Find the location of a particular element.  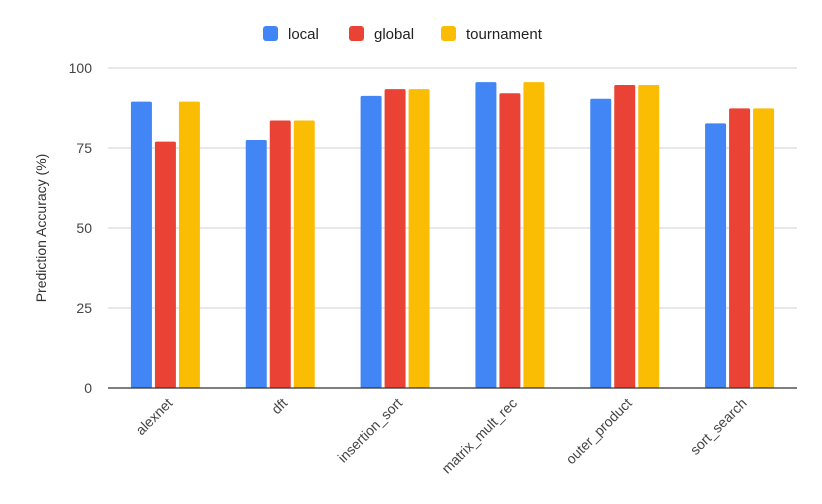

bar-local-sort_search is located at coordinates (716, 256).